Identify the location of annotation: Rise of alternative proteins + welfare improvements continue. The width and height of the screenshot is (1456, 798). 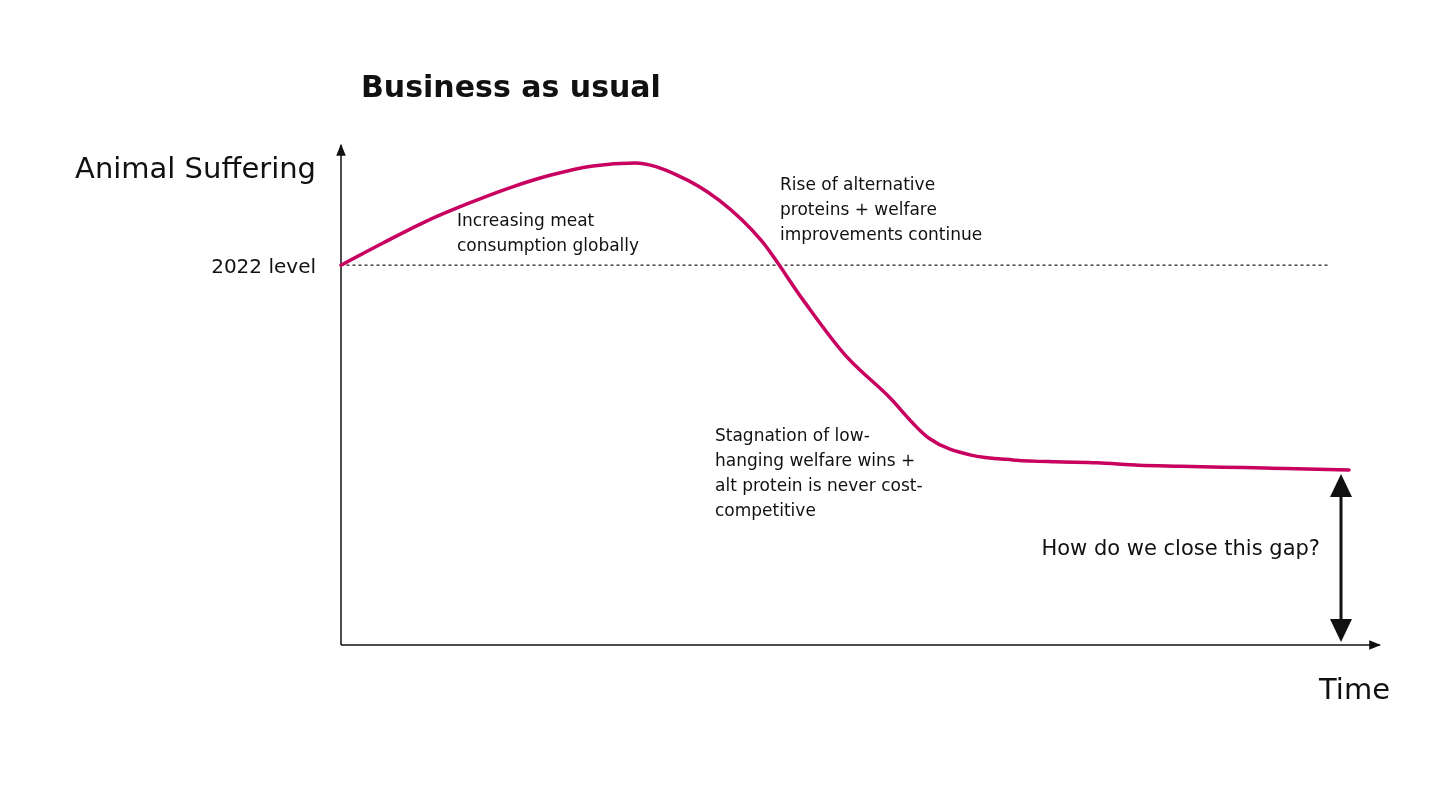
(881, 209).